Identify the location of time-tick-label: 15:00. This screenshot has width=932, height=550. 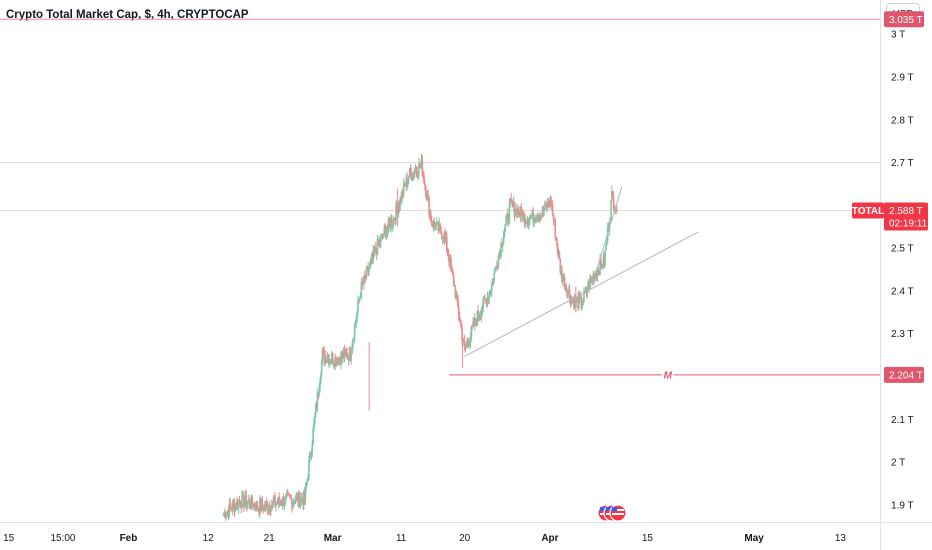
(62, 538).